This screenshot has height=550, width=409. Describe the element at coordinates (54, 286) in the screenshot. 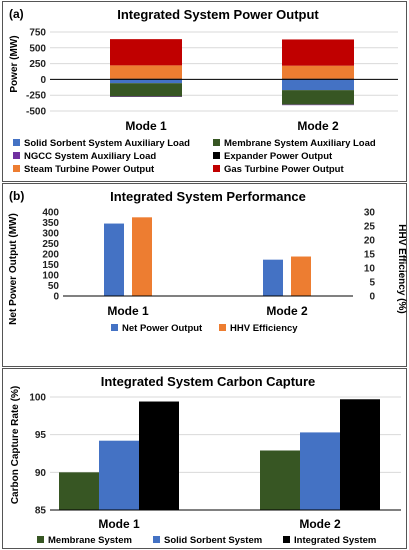

I see `y-tick-label: 50` at that location.